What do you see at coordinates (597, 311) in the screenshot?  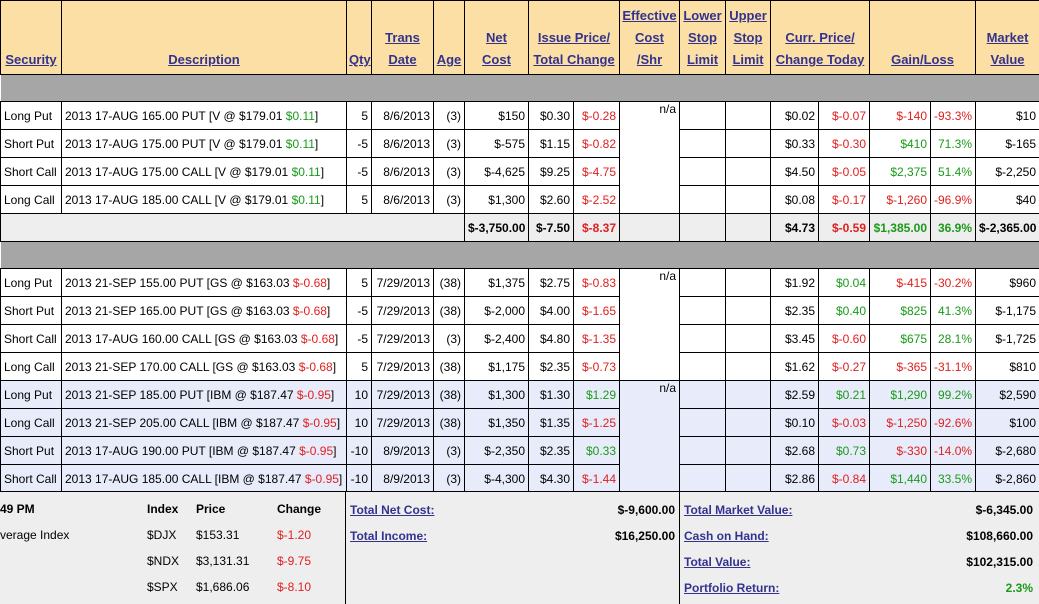 I see `issue-total-change: $-1.65` at bounding box center [597, 311].